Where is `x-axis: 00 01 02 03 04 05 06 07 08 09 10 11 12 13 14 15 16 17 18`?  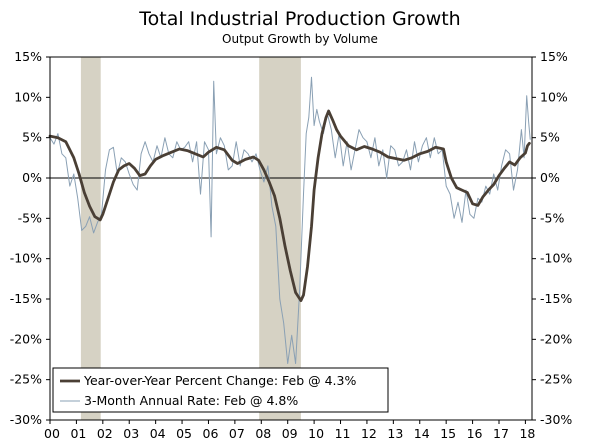
x-axis: 00 01 02 03 04 05 06 07 08 09 10 11 12 13 14 15 16 17 18 is located at coordinates (289, 430).